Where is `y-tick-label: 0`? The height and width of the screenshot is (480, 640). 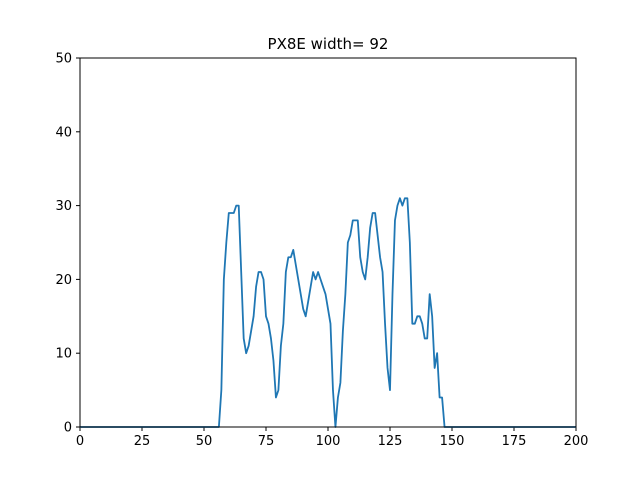 y-tick-label: 0 is located at coordinates (68, 428).